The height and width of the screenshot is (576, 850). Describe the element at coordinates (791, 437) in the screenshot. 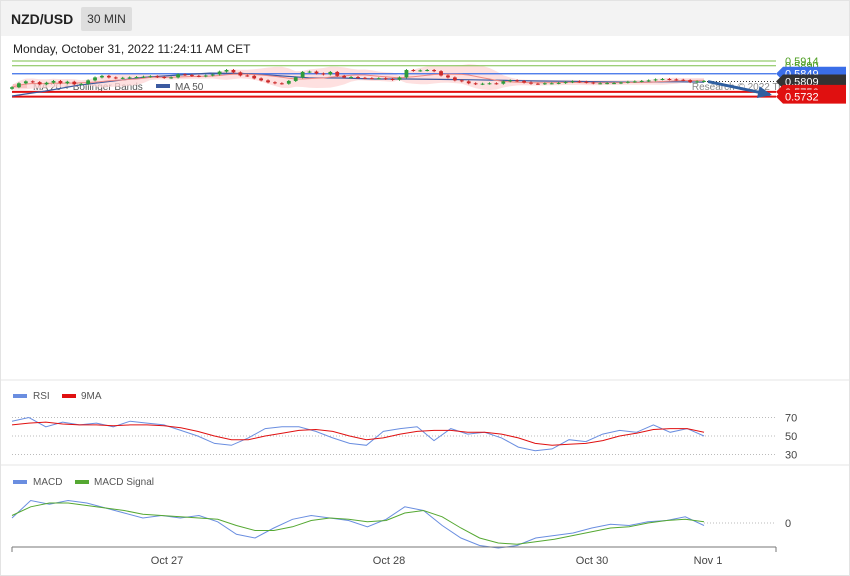

I see `rsi-level-label: 50` at that location.